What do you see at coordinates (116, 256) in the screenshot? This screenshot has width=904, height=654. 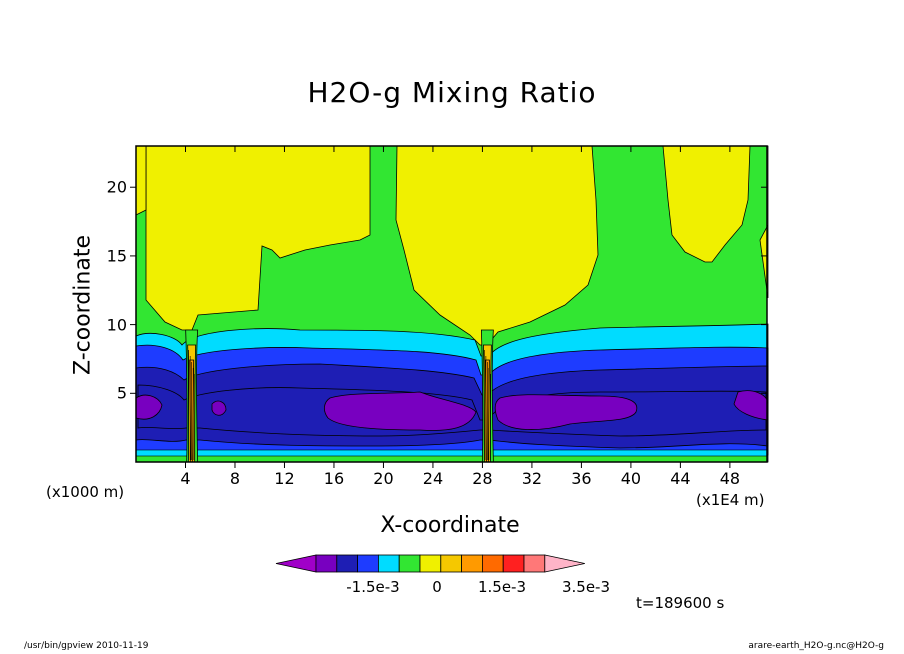 I see `y-tick-label: 15` at bounding box center [116, 256].